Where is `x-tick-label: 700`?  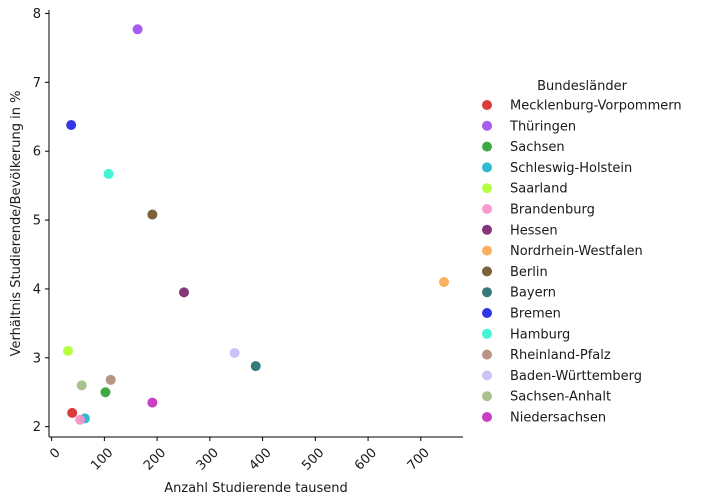 x-tick-label: 700 is located at coordinates (419, 459).